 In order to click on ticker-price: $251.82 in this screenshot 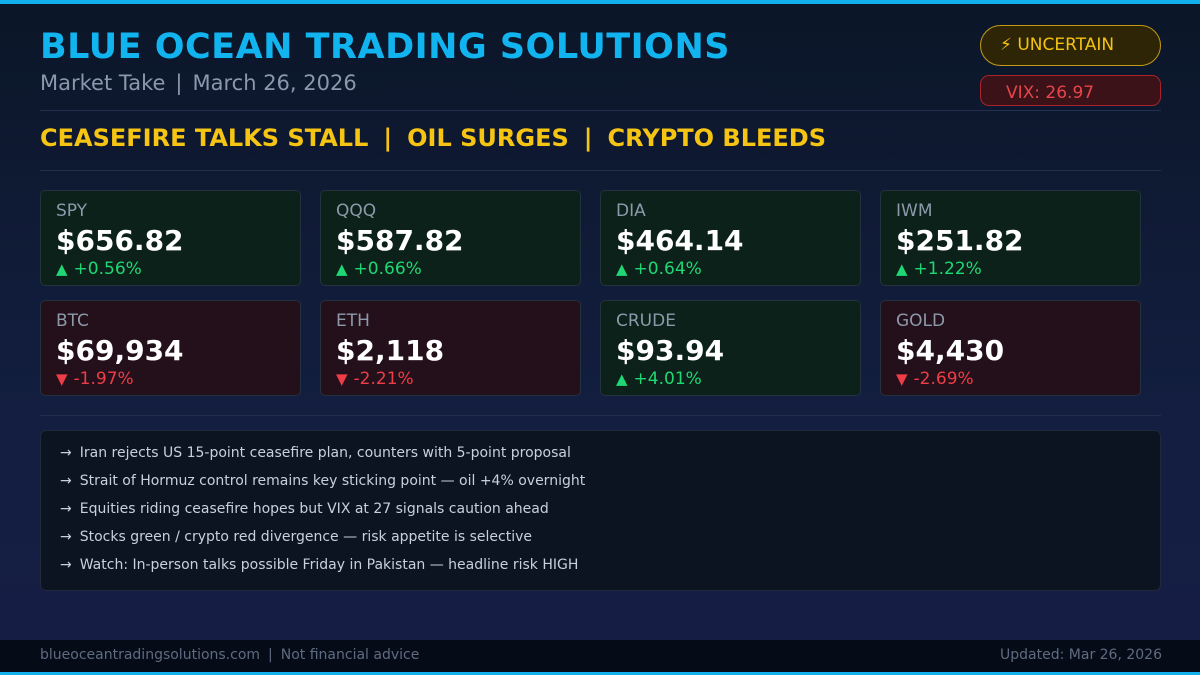, I will do `click(960, 240)`.